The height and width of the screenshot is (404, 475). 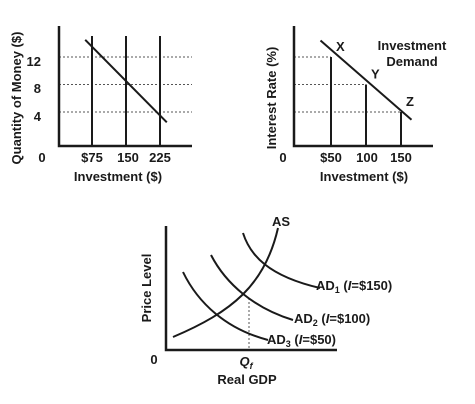 I want to click on ad2-sub: 2, so click(x=315, y=323).